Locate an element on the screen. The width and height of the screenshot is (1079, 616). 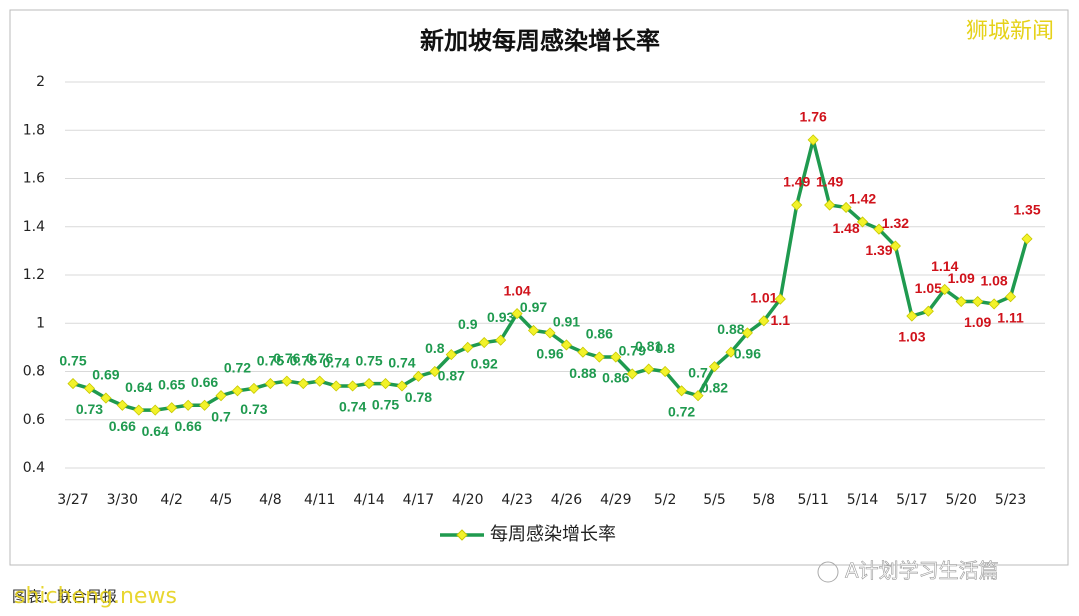
value-label: 1.35 is located at coordinates (1026, 210).